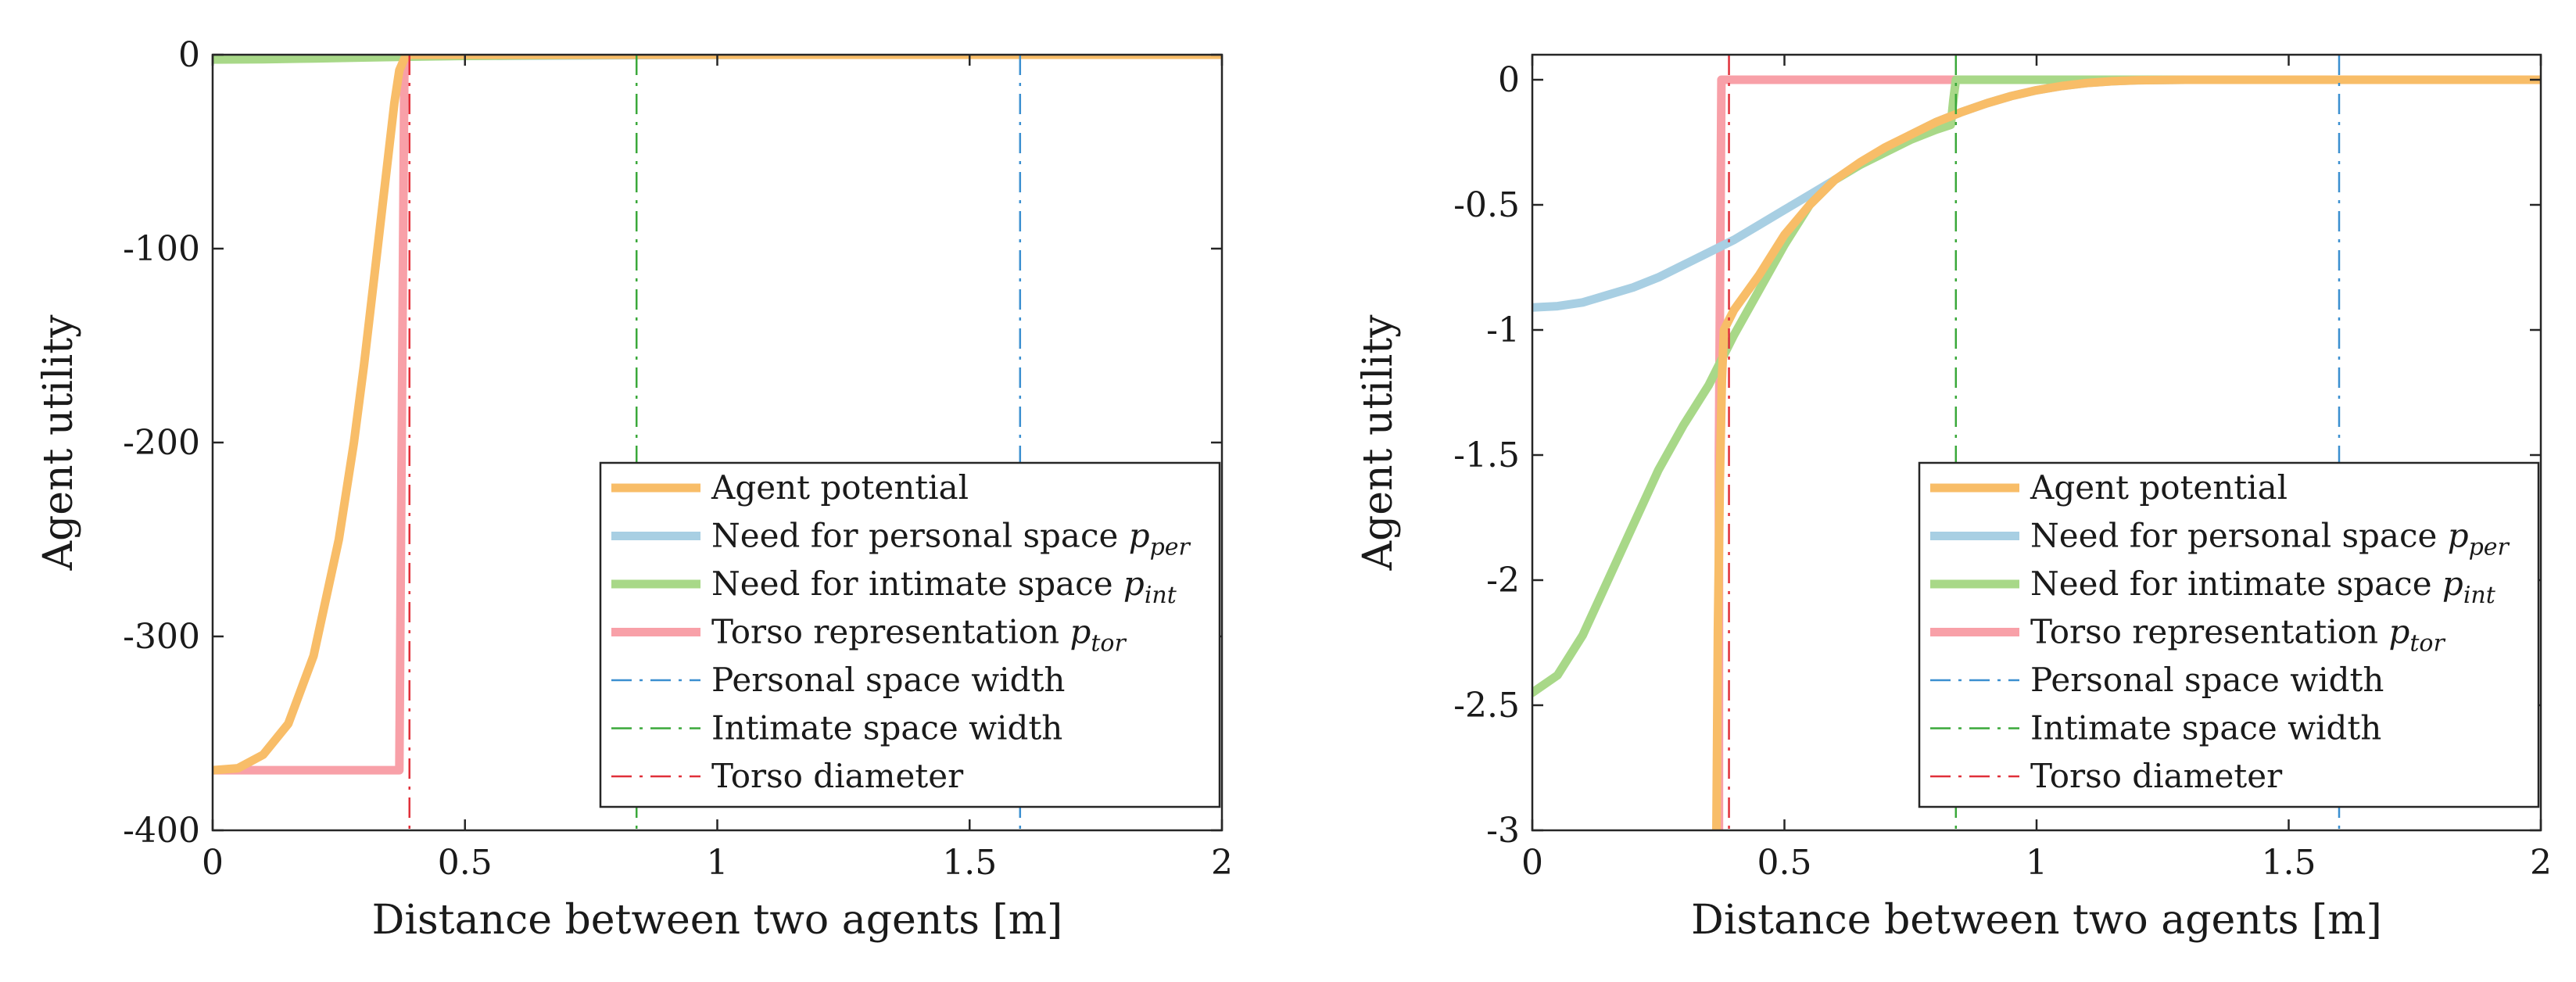 Image resolution: width=2576 pixels, height=982 pixels. What do you see at coordinates (1486, 706) in the screenshot?
I see `y-tick-label: -2.5` at bounding box center [1486, 706].